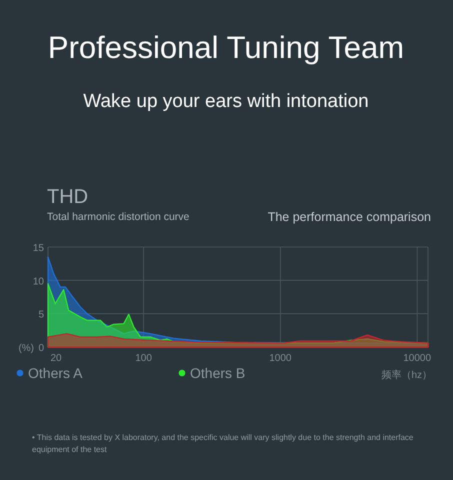 The width and height of the screenshot is (453, 480). What do you see at coordinates (41, 348) in the screenshot?
I see `y-tick-label: 0` at bounding box center [41, 348].